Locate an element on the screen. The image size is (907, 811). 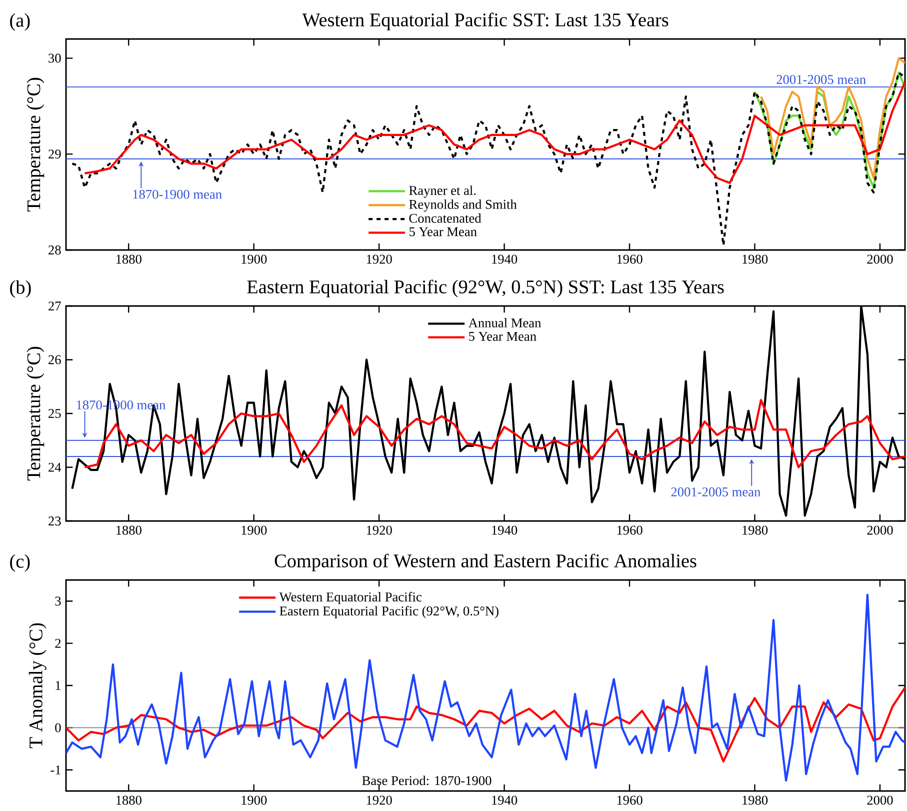
legend-label: Concatenated is located at coordinates (445, 218).